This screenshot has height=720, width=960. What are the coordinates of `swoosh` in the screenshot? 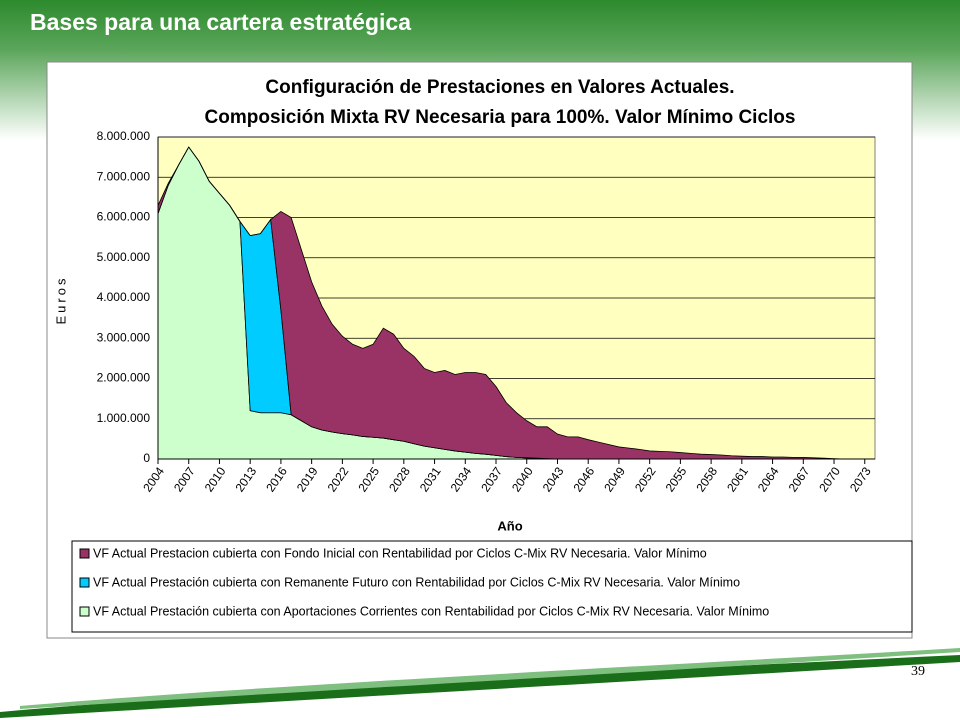 It's located at (480, 686).